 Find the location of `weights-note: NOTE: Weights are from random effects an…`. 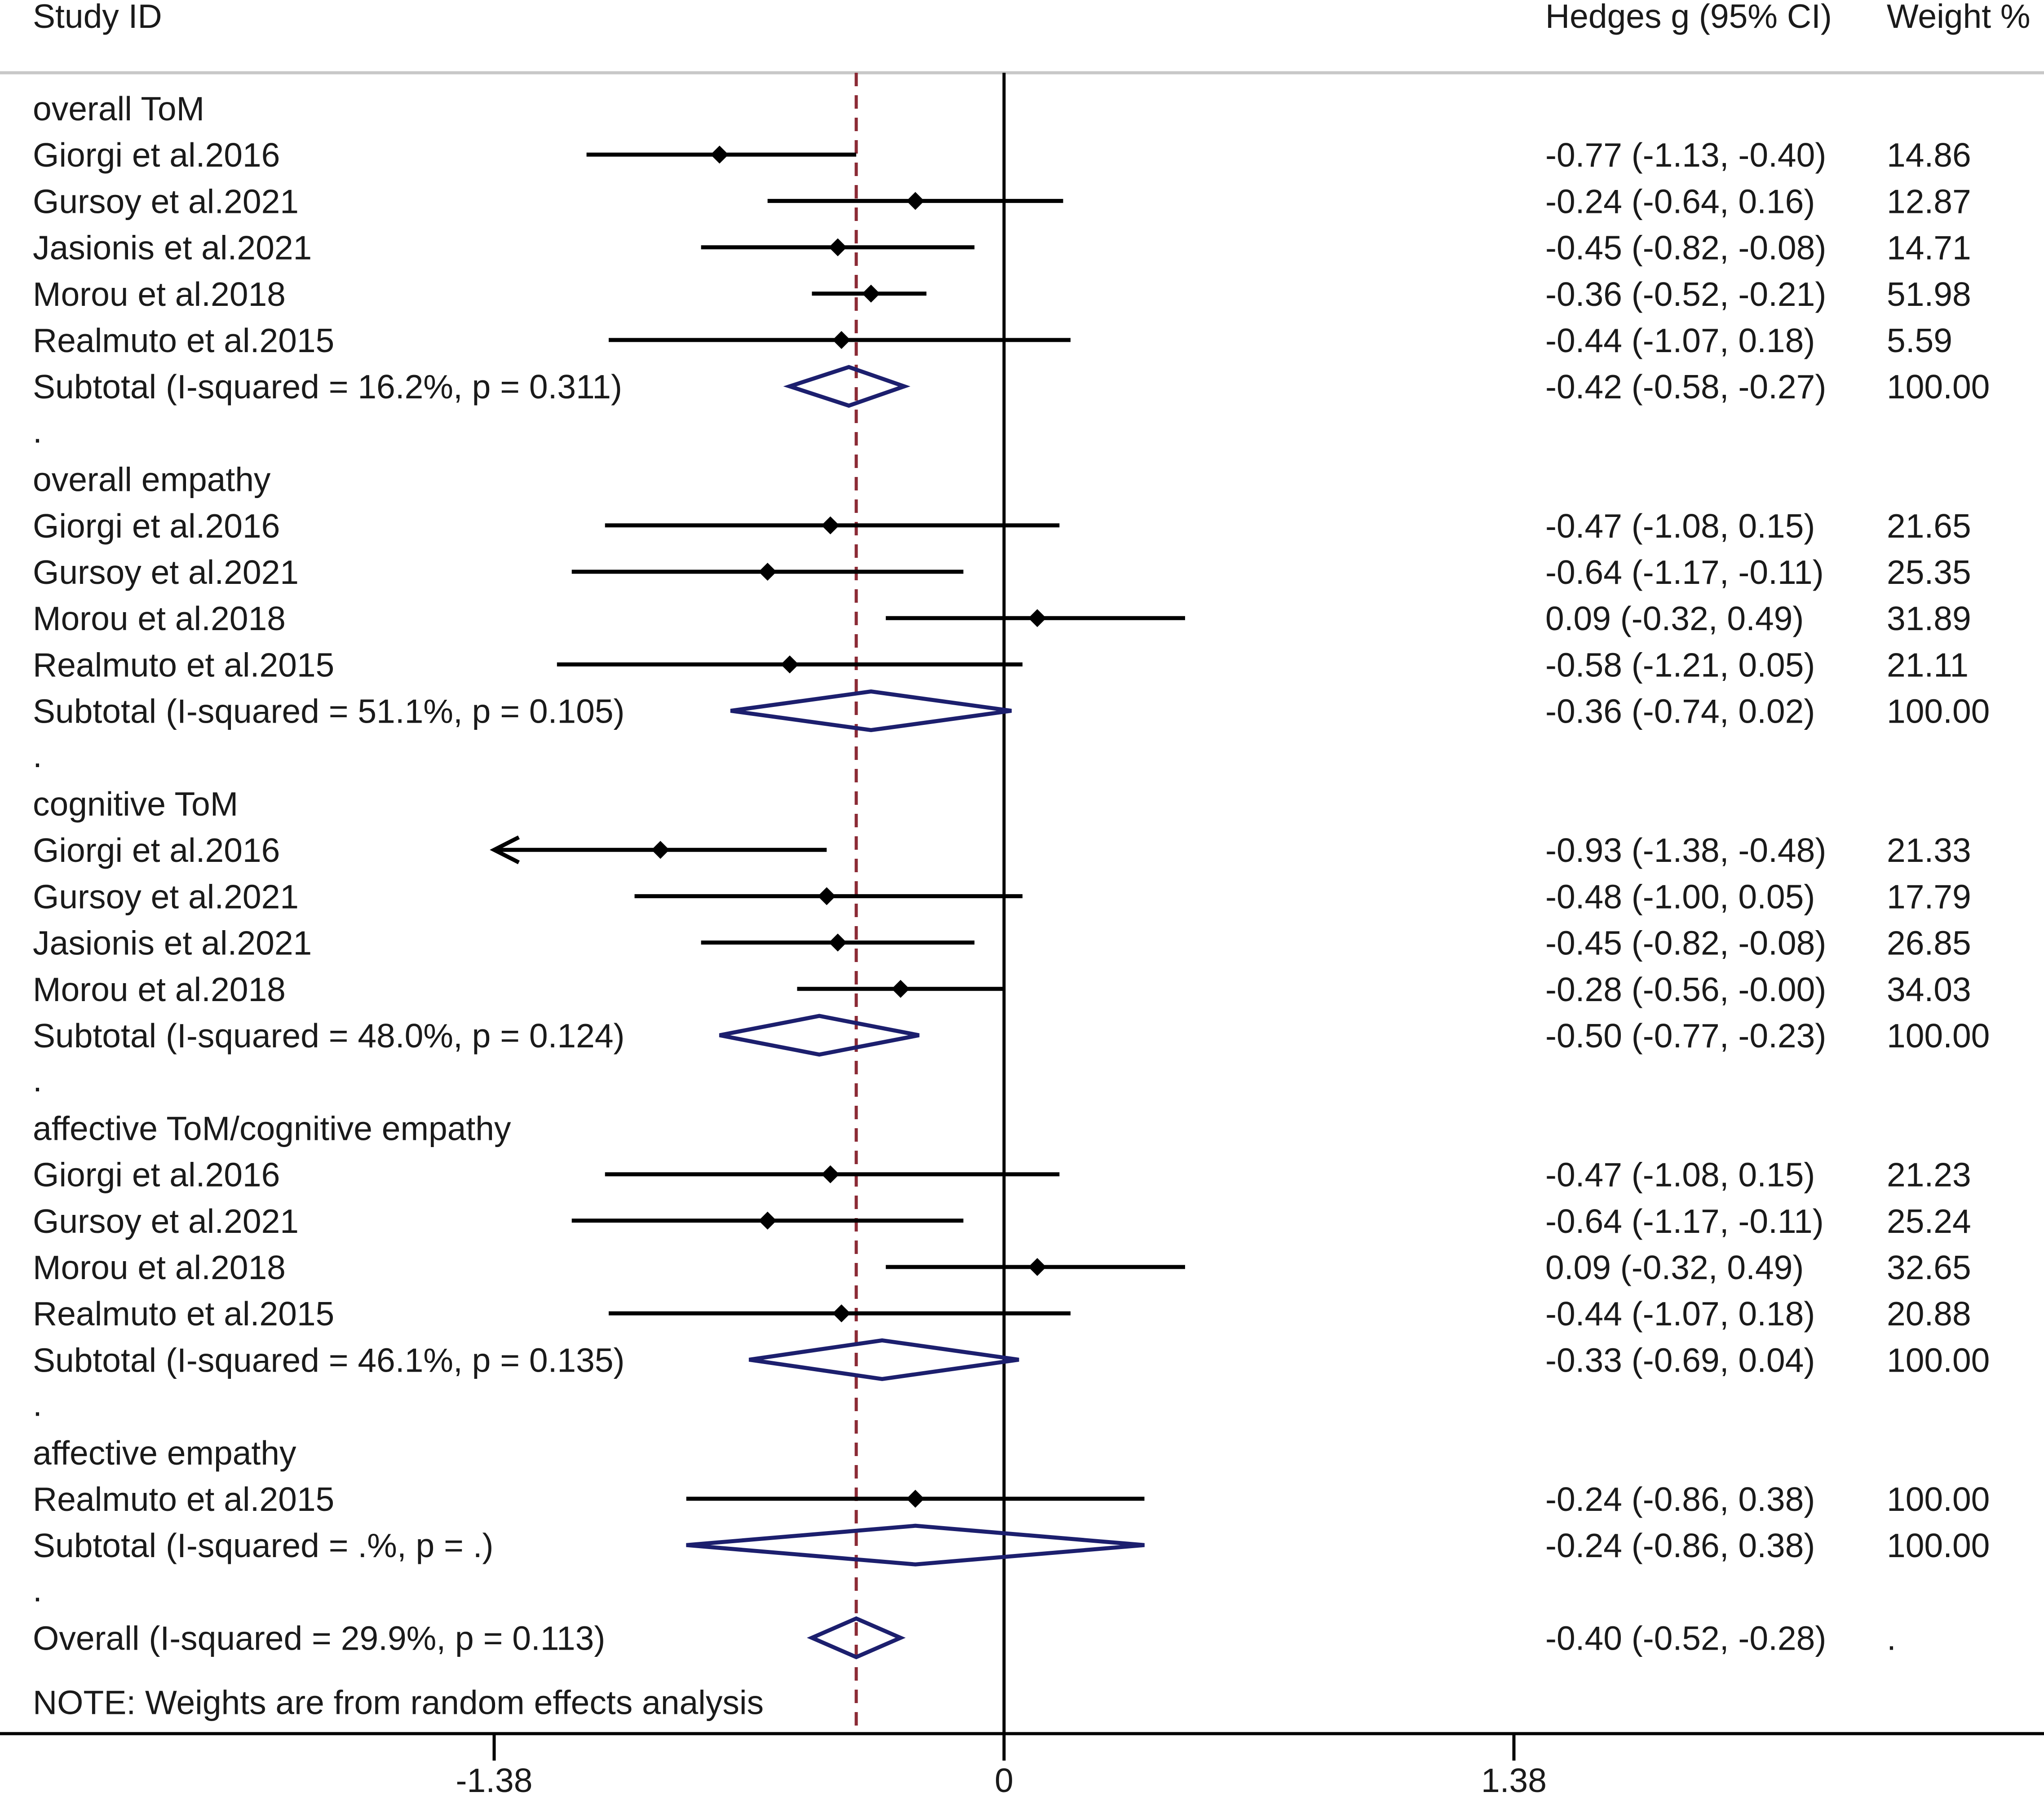

weights-note: NOTE: Weights are from random effects an… is located at coordinates (398, 1703).